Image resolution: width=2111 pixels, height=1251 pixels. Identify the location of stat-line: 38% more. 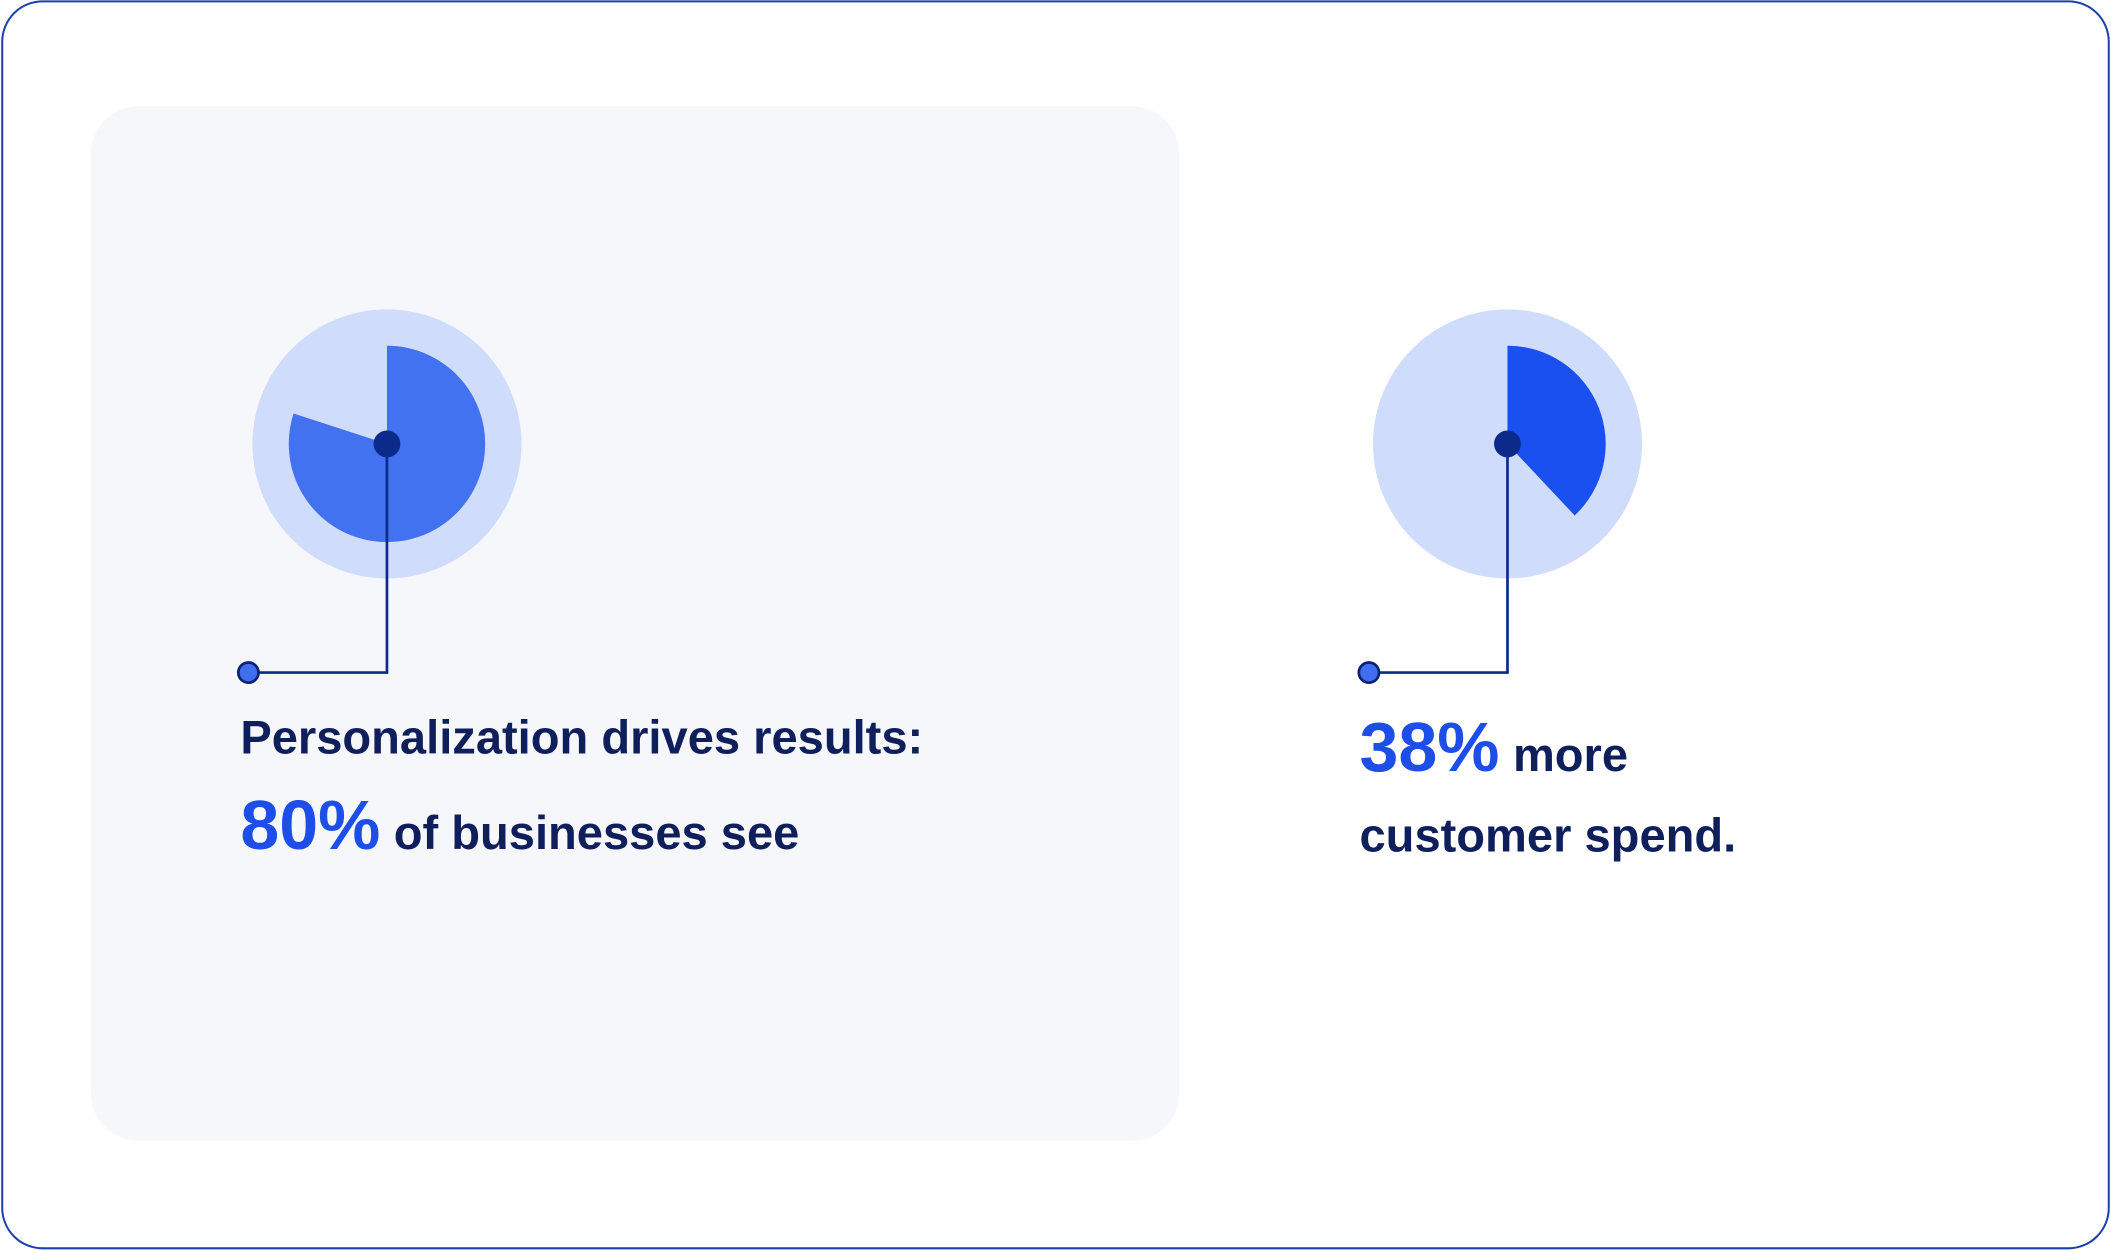
(1494, 747).